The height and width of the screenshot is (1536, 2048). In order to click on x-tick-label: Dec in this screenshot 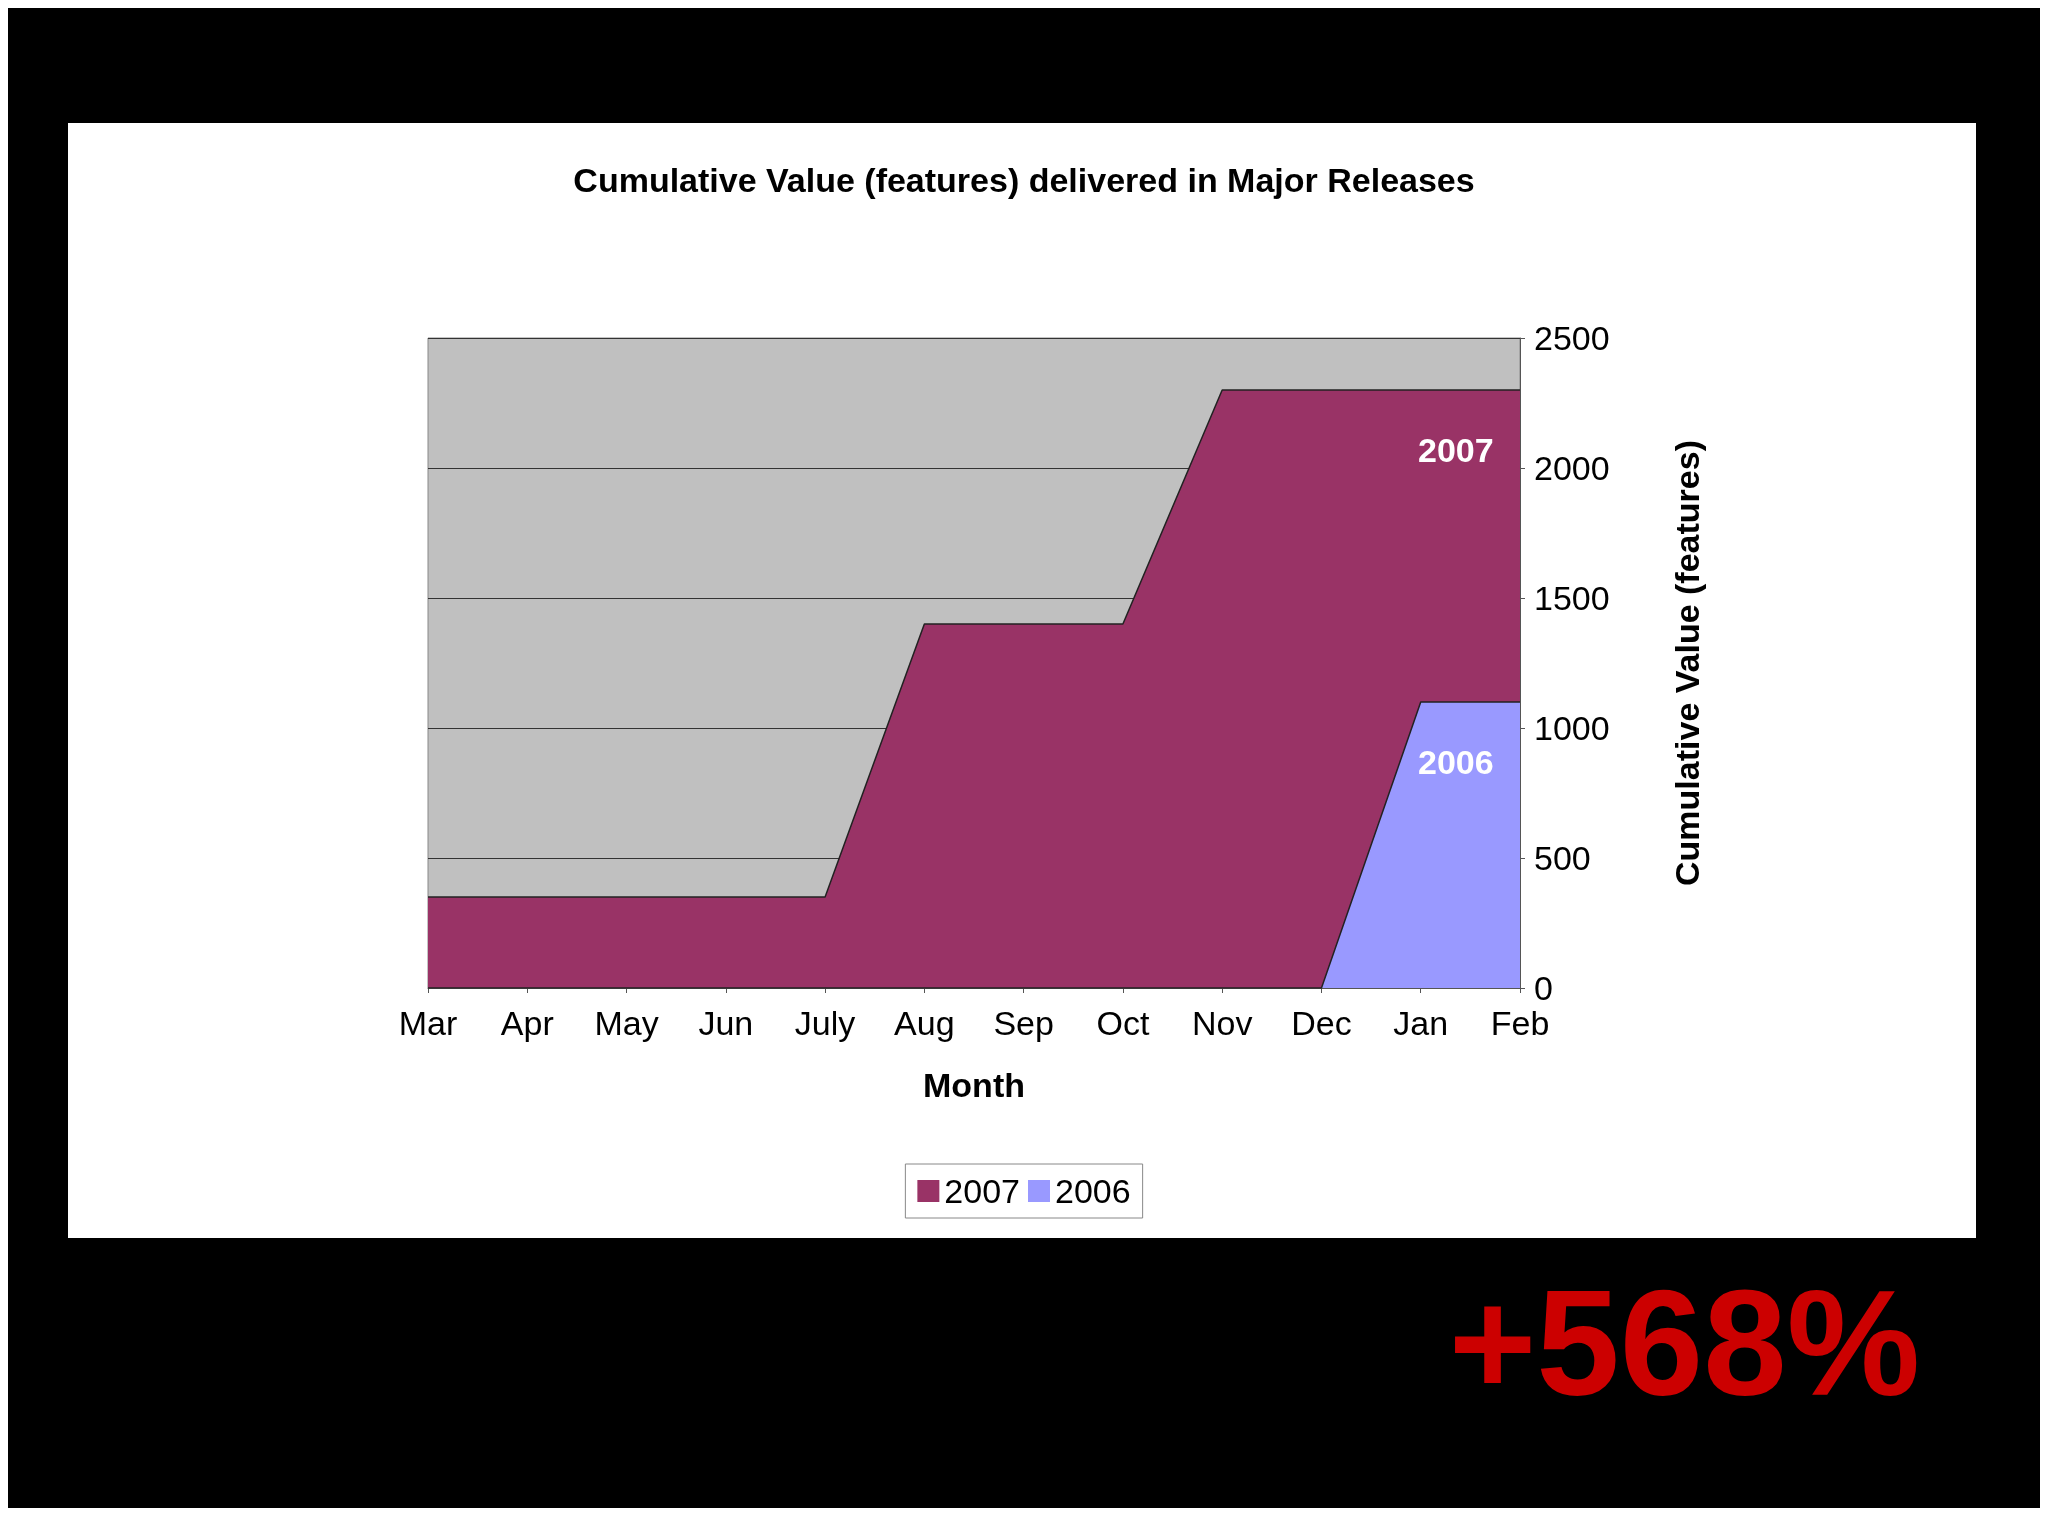, I will do `click(1321, 1023)`.